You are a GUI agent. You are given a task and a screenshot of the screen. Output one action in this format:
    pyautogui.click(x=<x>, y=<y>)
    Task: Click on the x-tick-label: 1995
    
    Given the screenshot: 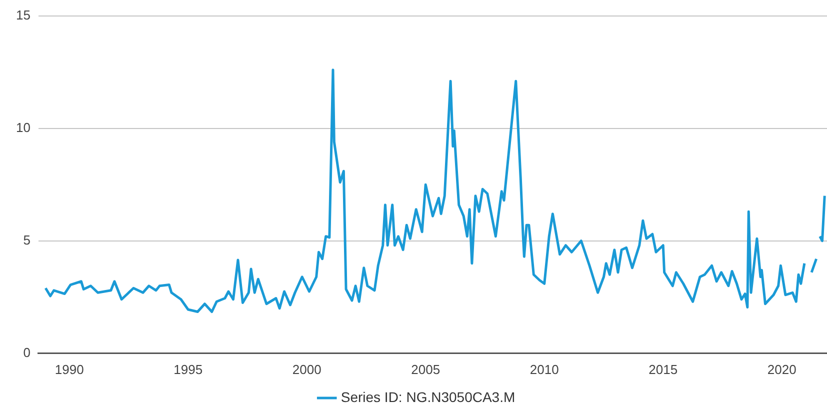 What is the action you would take?
    pyautogui.click(x=188, y=369)
    